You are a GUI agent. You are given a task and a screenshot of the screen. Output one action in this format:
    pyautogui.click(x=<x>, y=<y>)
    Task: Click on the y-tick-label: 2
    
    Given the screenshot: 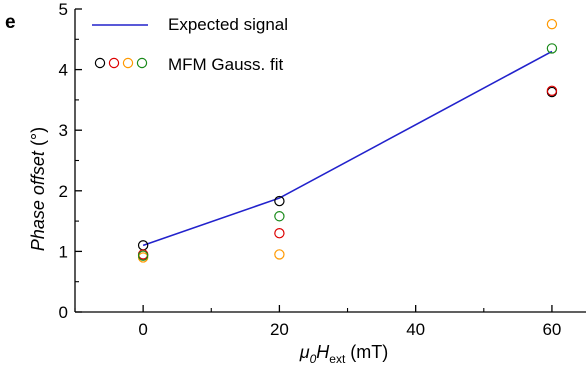 What is the action you would take?
    pyautogui.click(x=63, y=191)
    